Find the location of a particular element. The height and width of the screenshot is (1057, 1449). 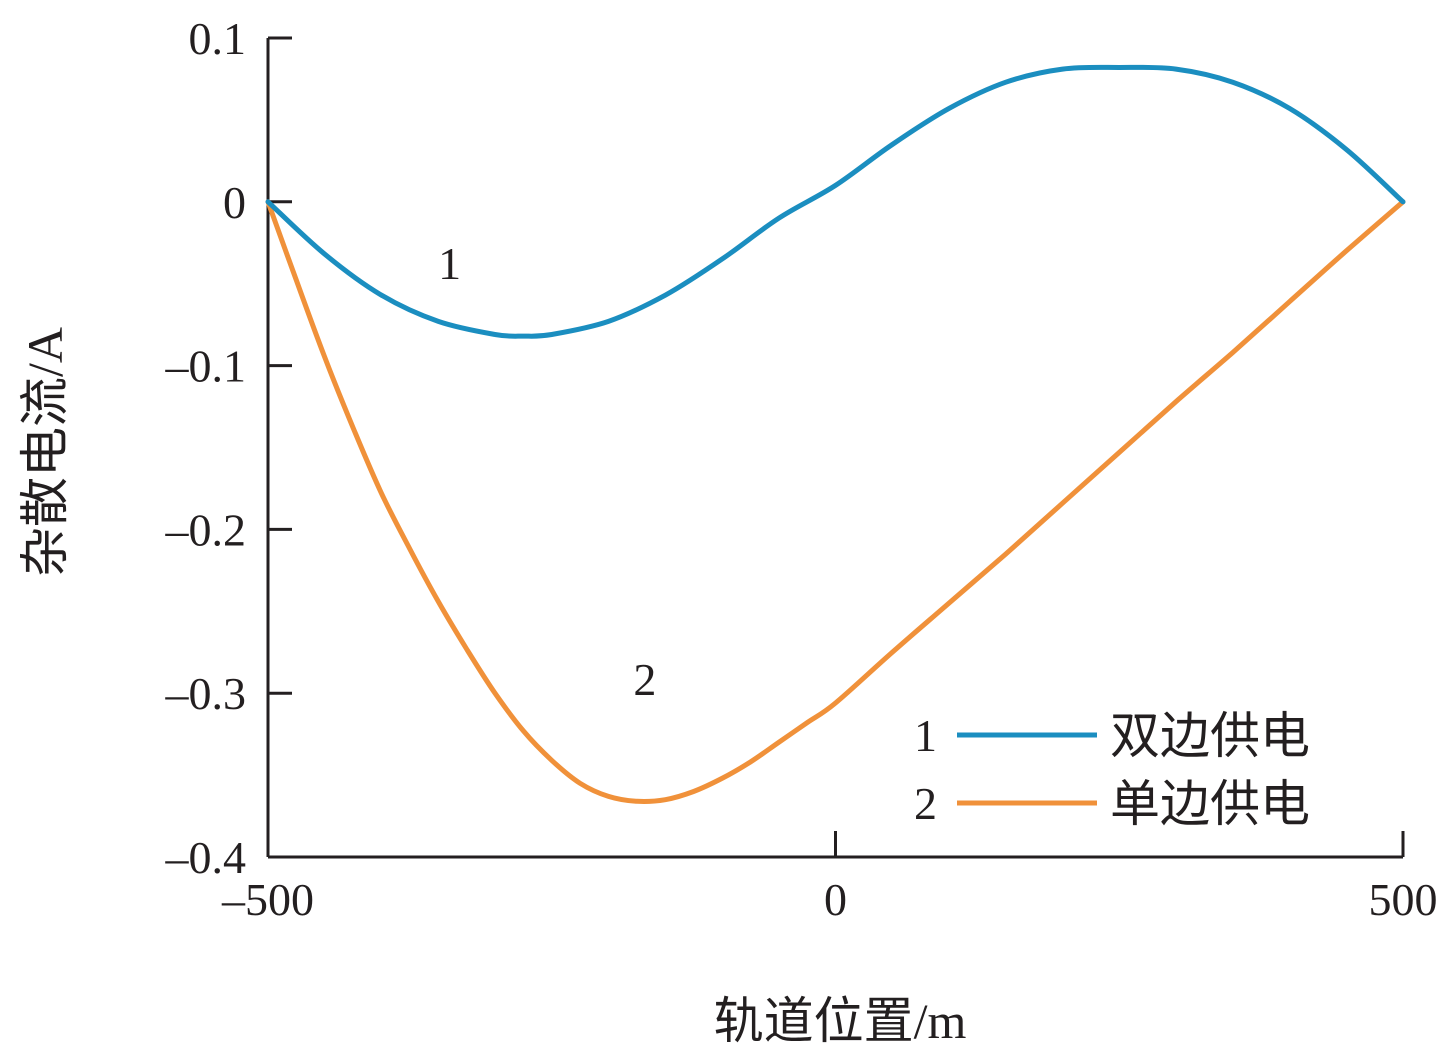

curve-label-2: 2 is located at coordinates (644, 679).